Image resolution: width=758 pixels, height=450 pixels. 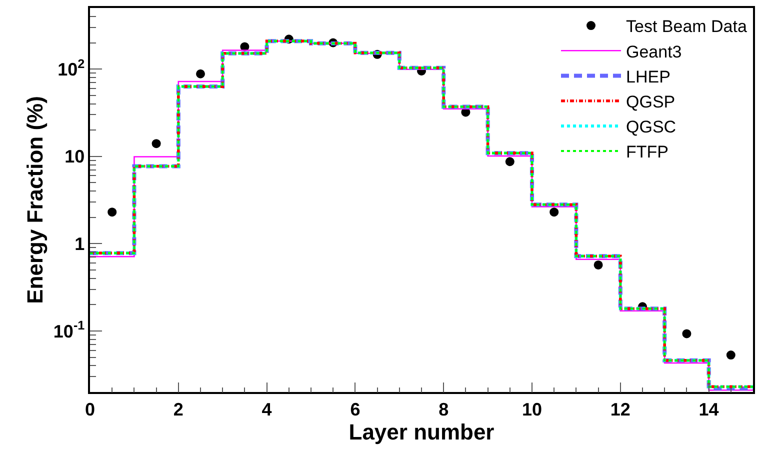 I want to click on legend-label: QGSC, so click(x=651, y=127).